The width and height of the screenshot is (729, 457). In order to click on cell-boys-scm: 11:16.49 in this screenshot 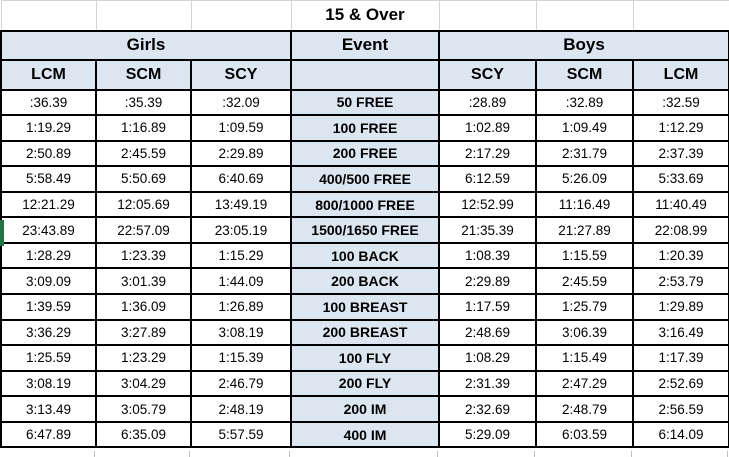, I will do `click(584, 204)`.